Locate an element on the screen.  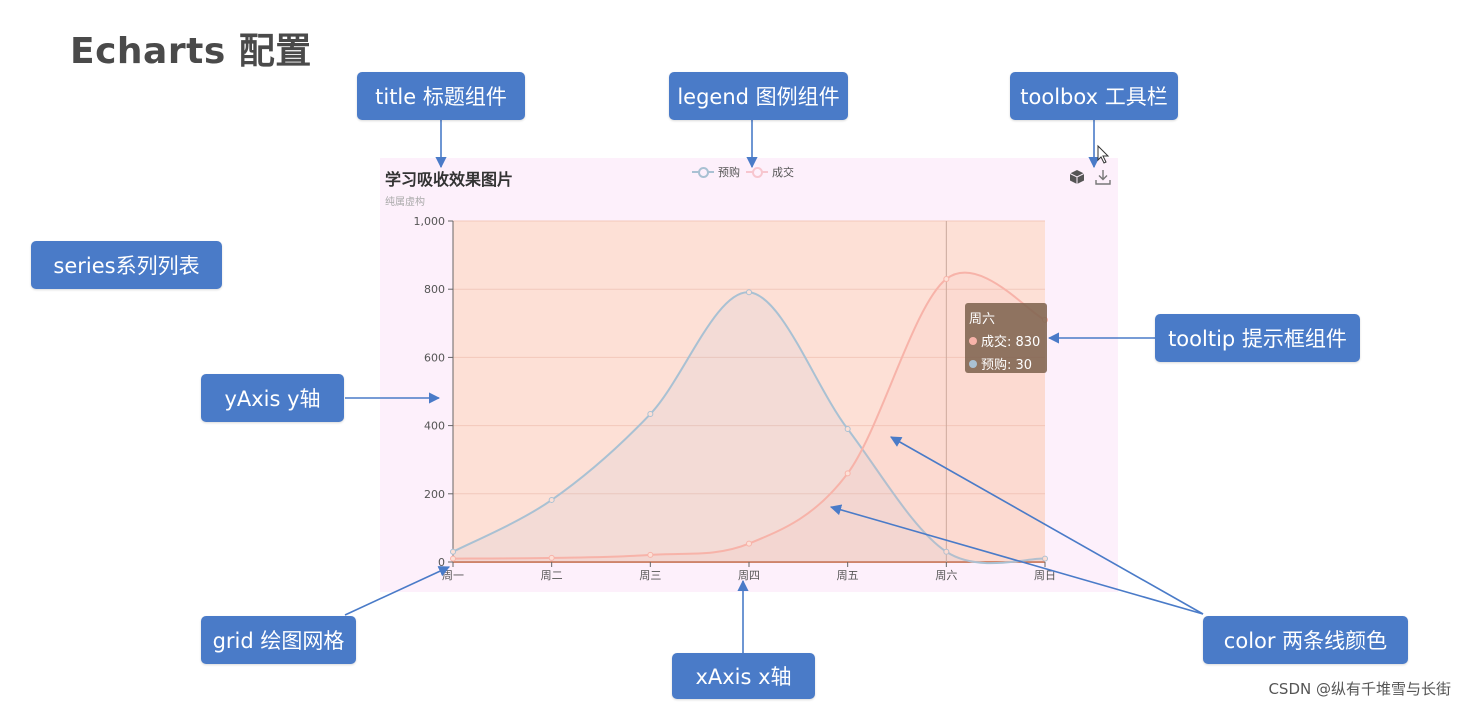
chart-tooltip: 周六 成交: 830 预购: 30 is located at coordinates (1006, 338).